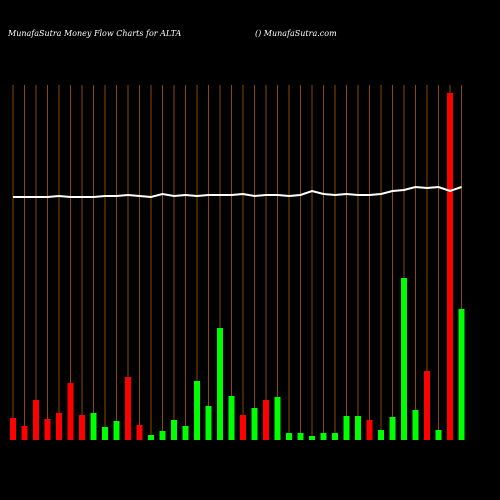 The image size is (500, 500). I want to click on money-flow-line, so click(237, 192).